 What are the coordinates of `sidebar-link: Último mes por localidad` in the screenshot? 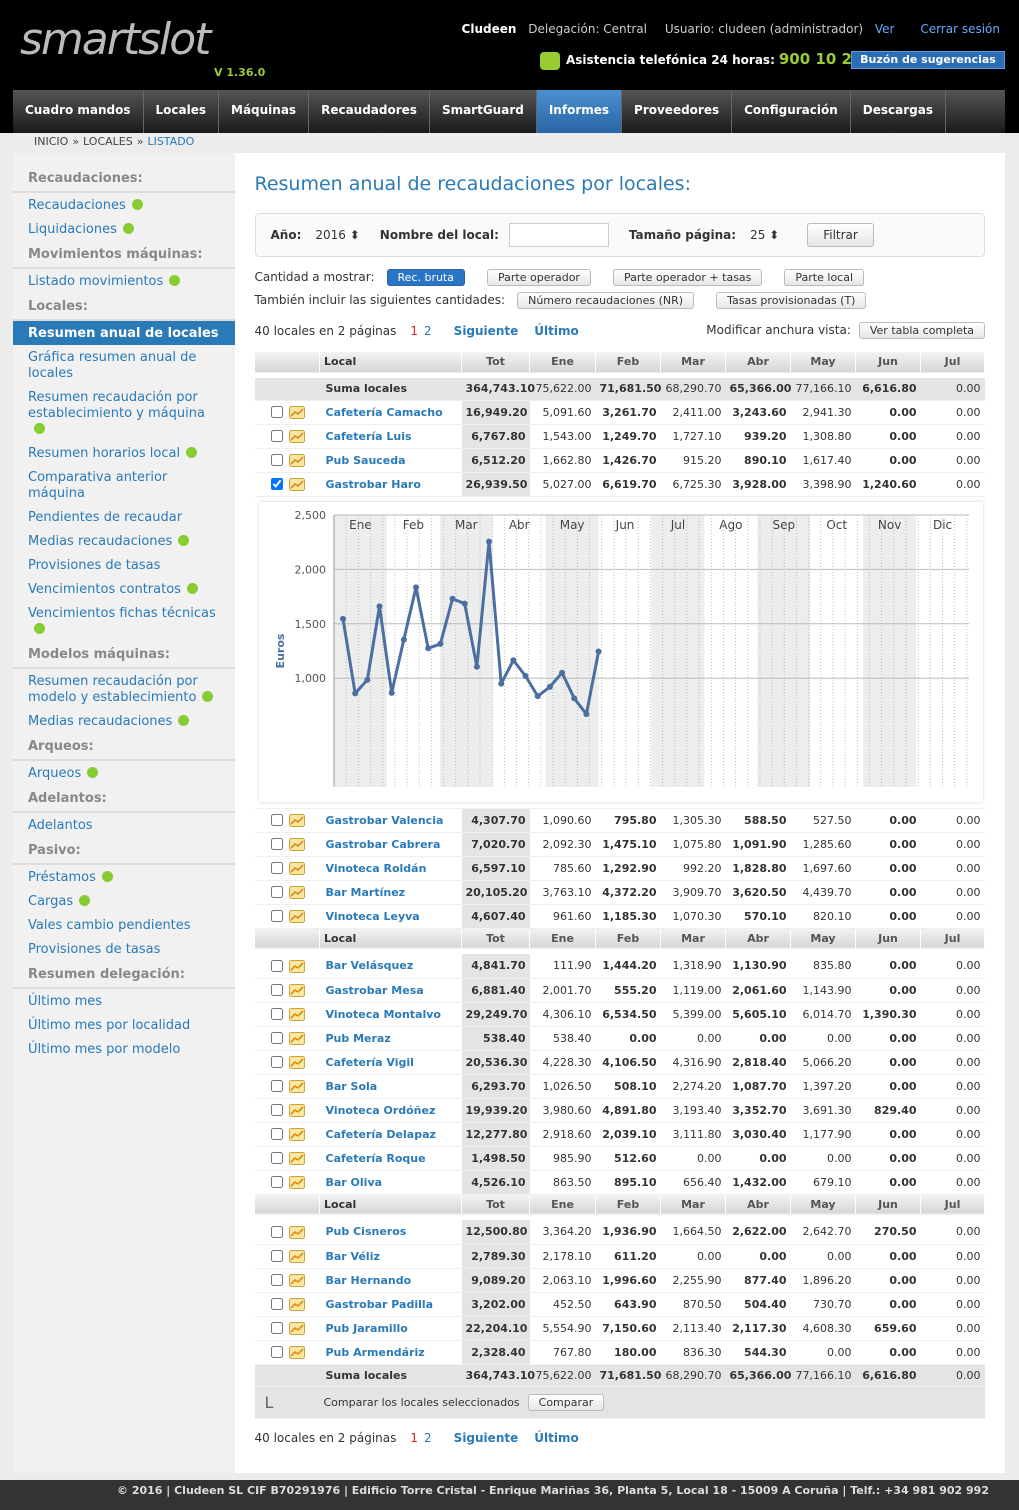 It's located at (124, 1025).